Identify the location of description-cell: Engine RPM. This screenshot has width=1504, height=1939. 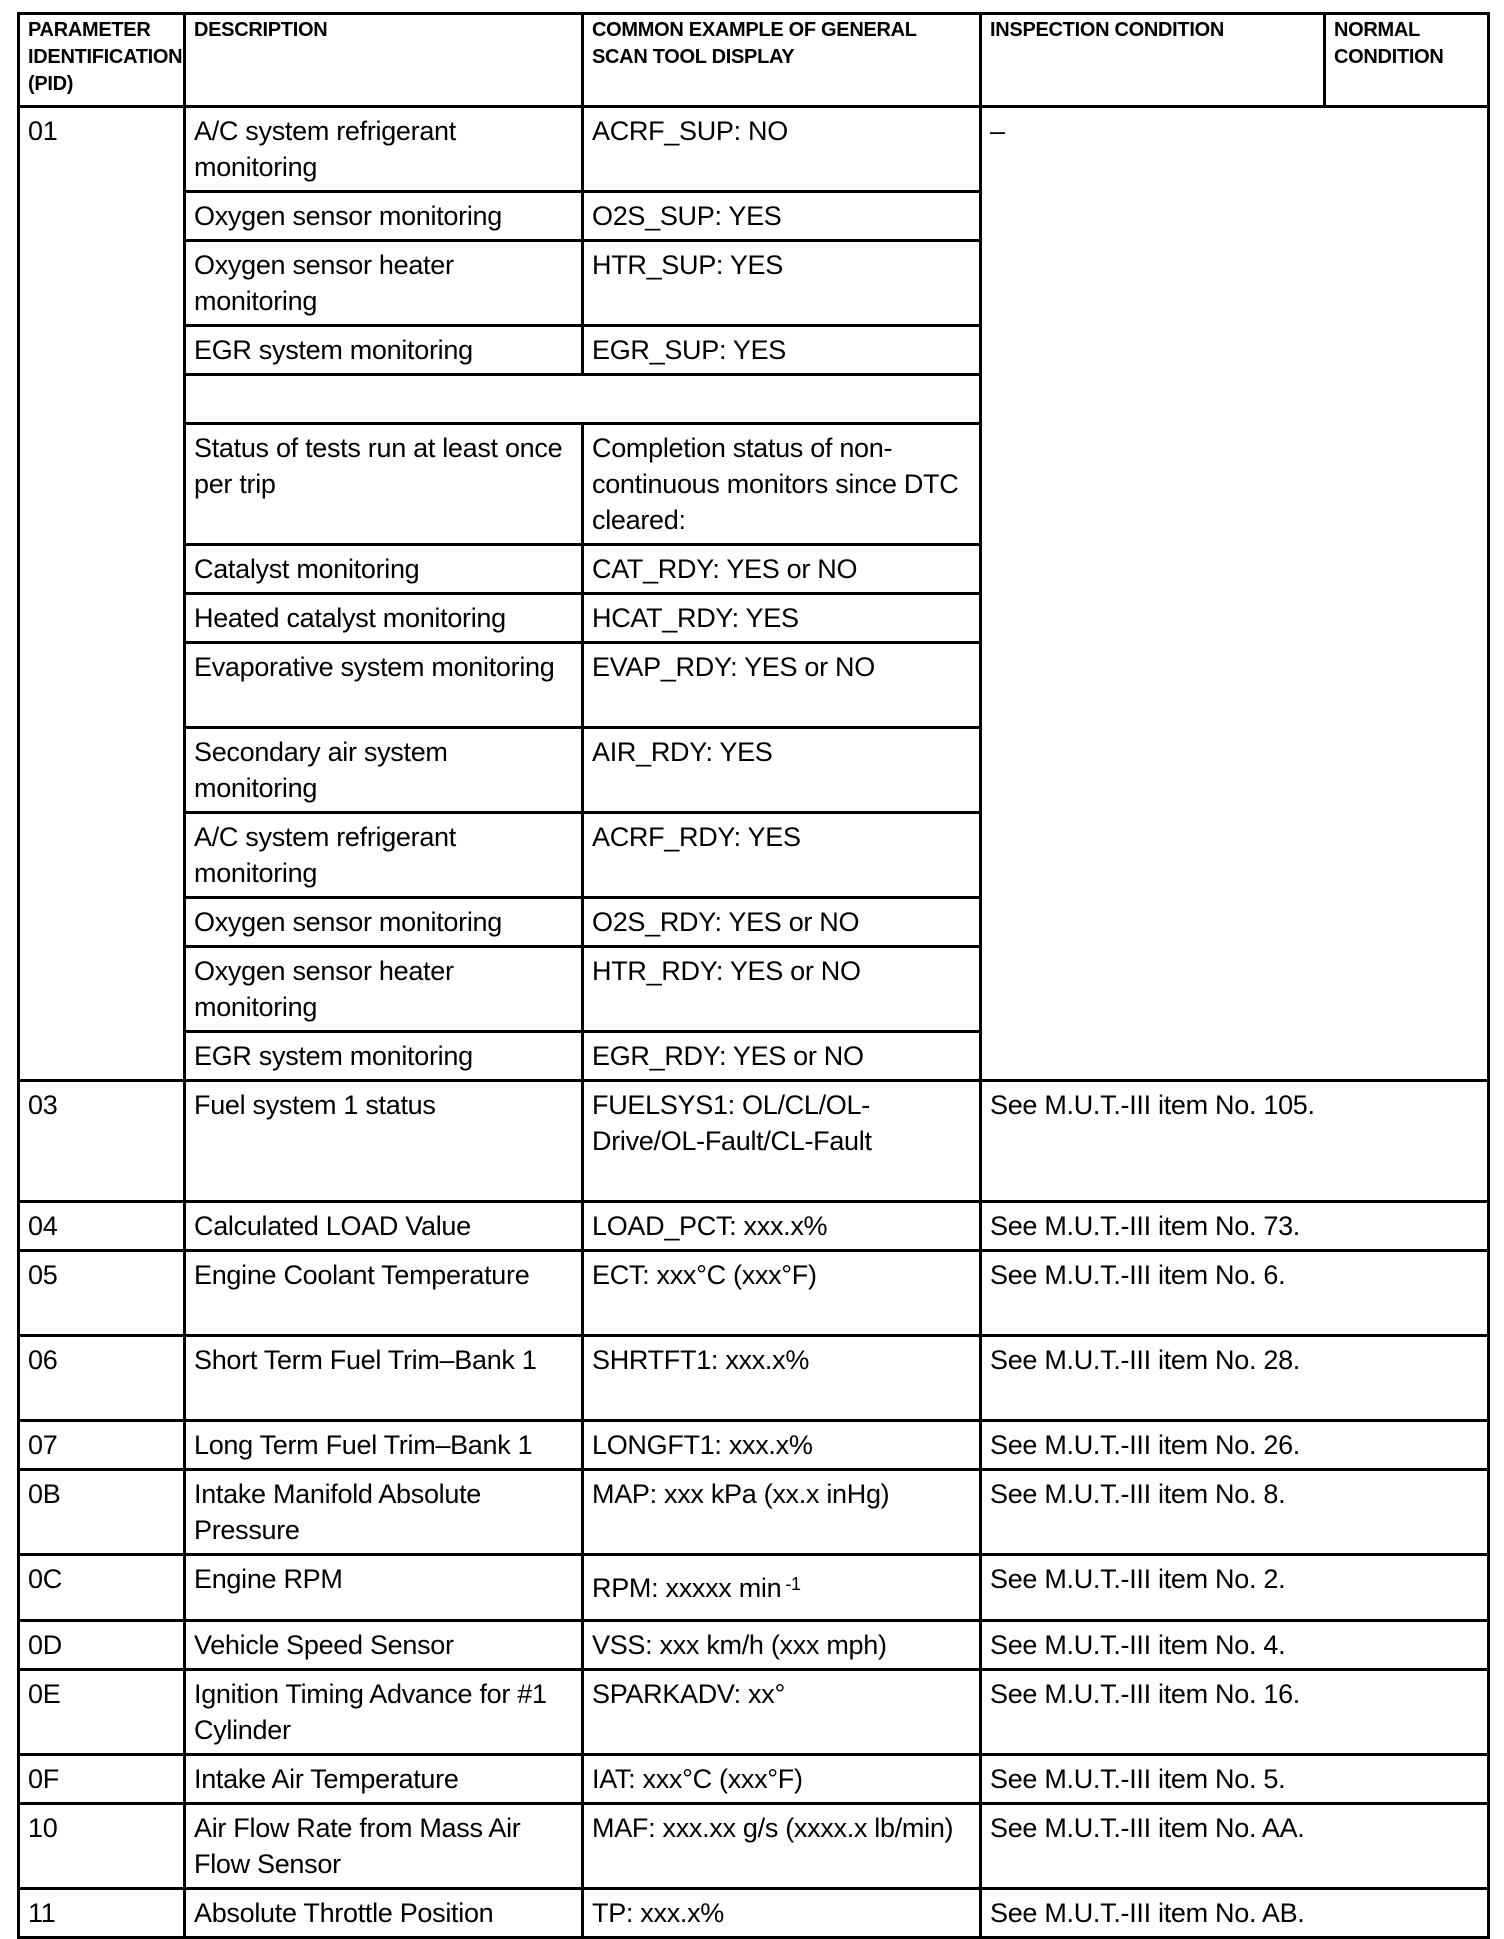
(383, 1587).